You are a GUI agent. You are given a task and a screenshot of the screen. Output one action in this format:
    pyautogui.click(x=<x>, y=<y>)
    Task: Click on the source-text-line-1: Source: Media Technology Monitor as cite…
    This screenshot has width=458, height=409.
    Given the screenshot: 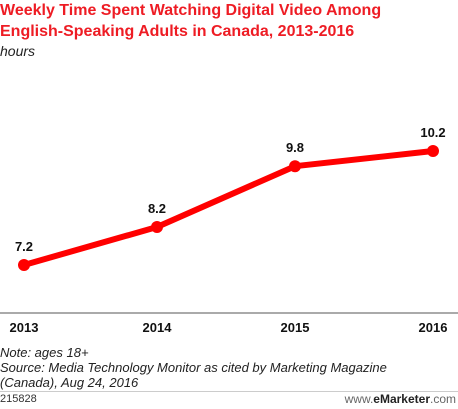 What is the action you would take?
    pyautogui.click(x=193, y=367)
    